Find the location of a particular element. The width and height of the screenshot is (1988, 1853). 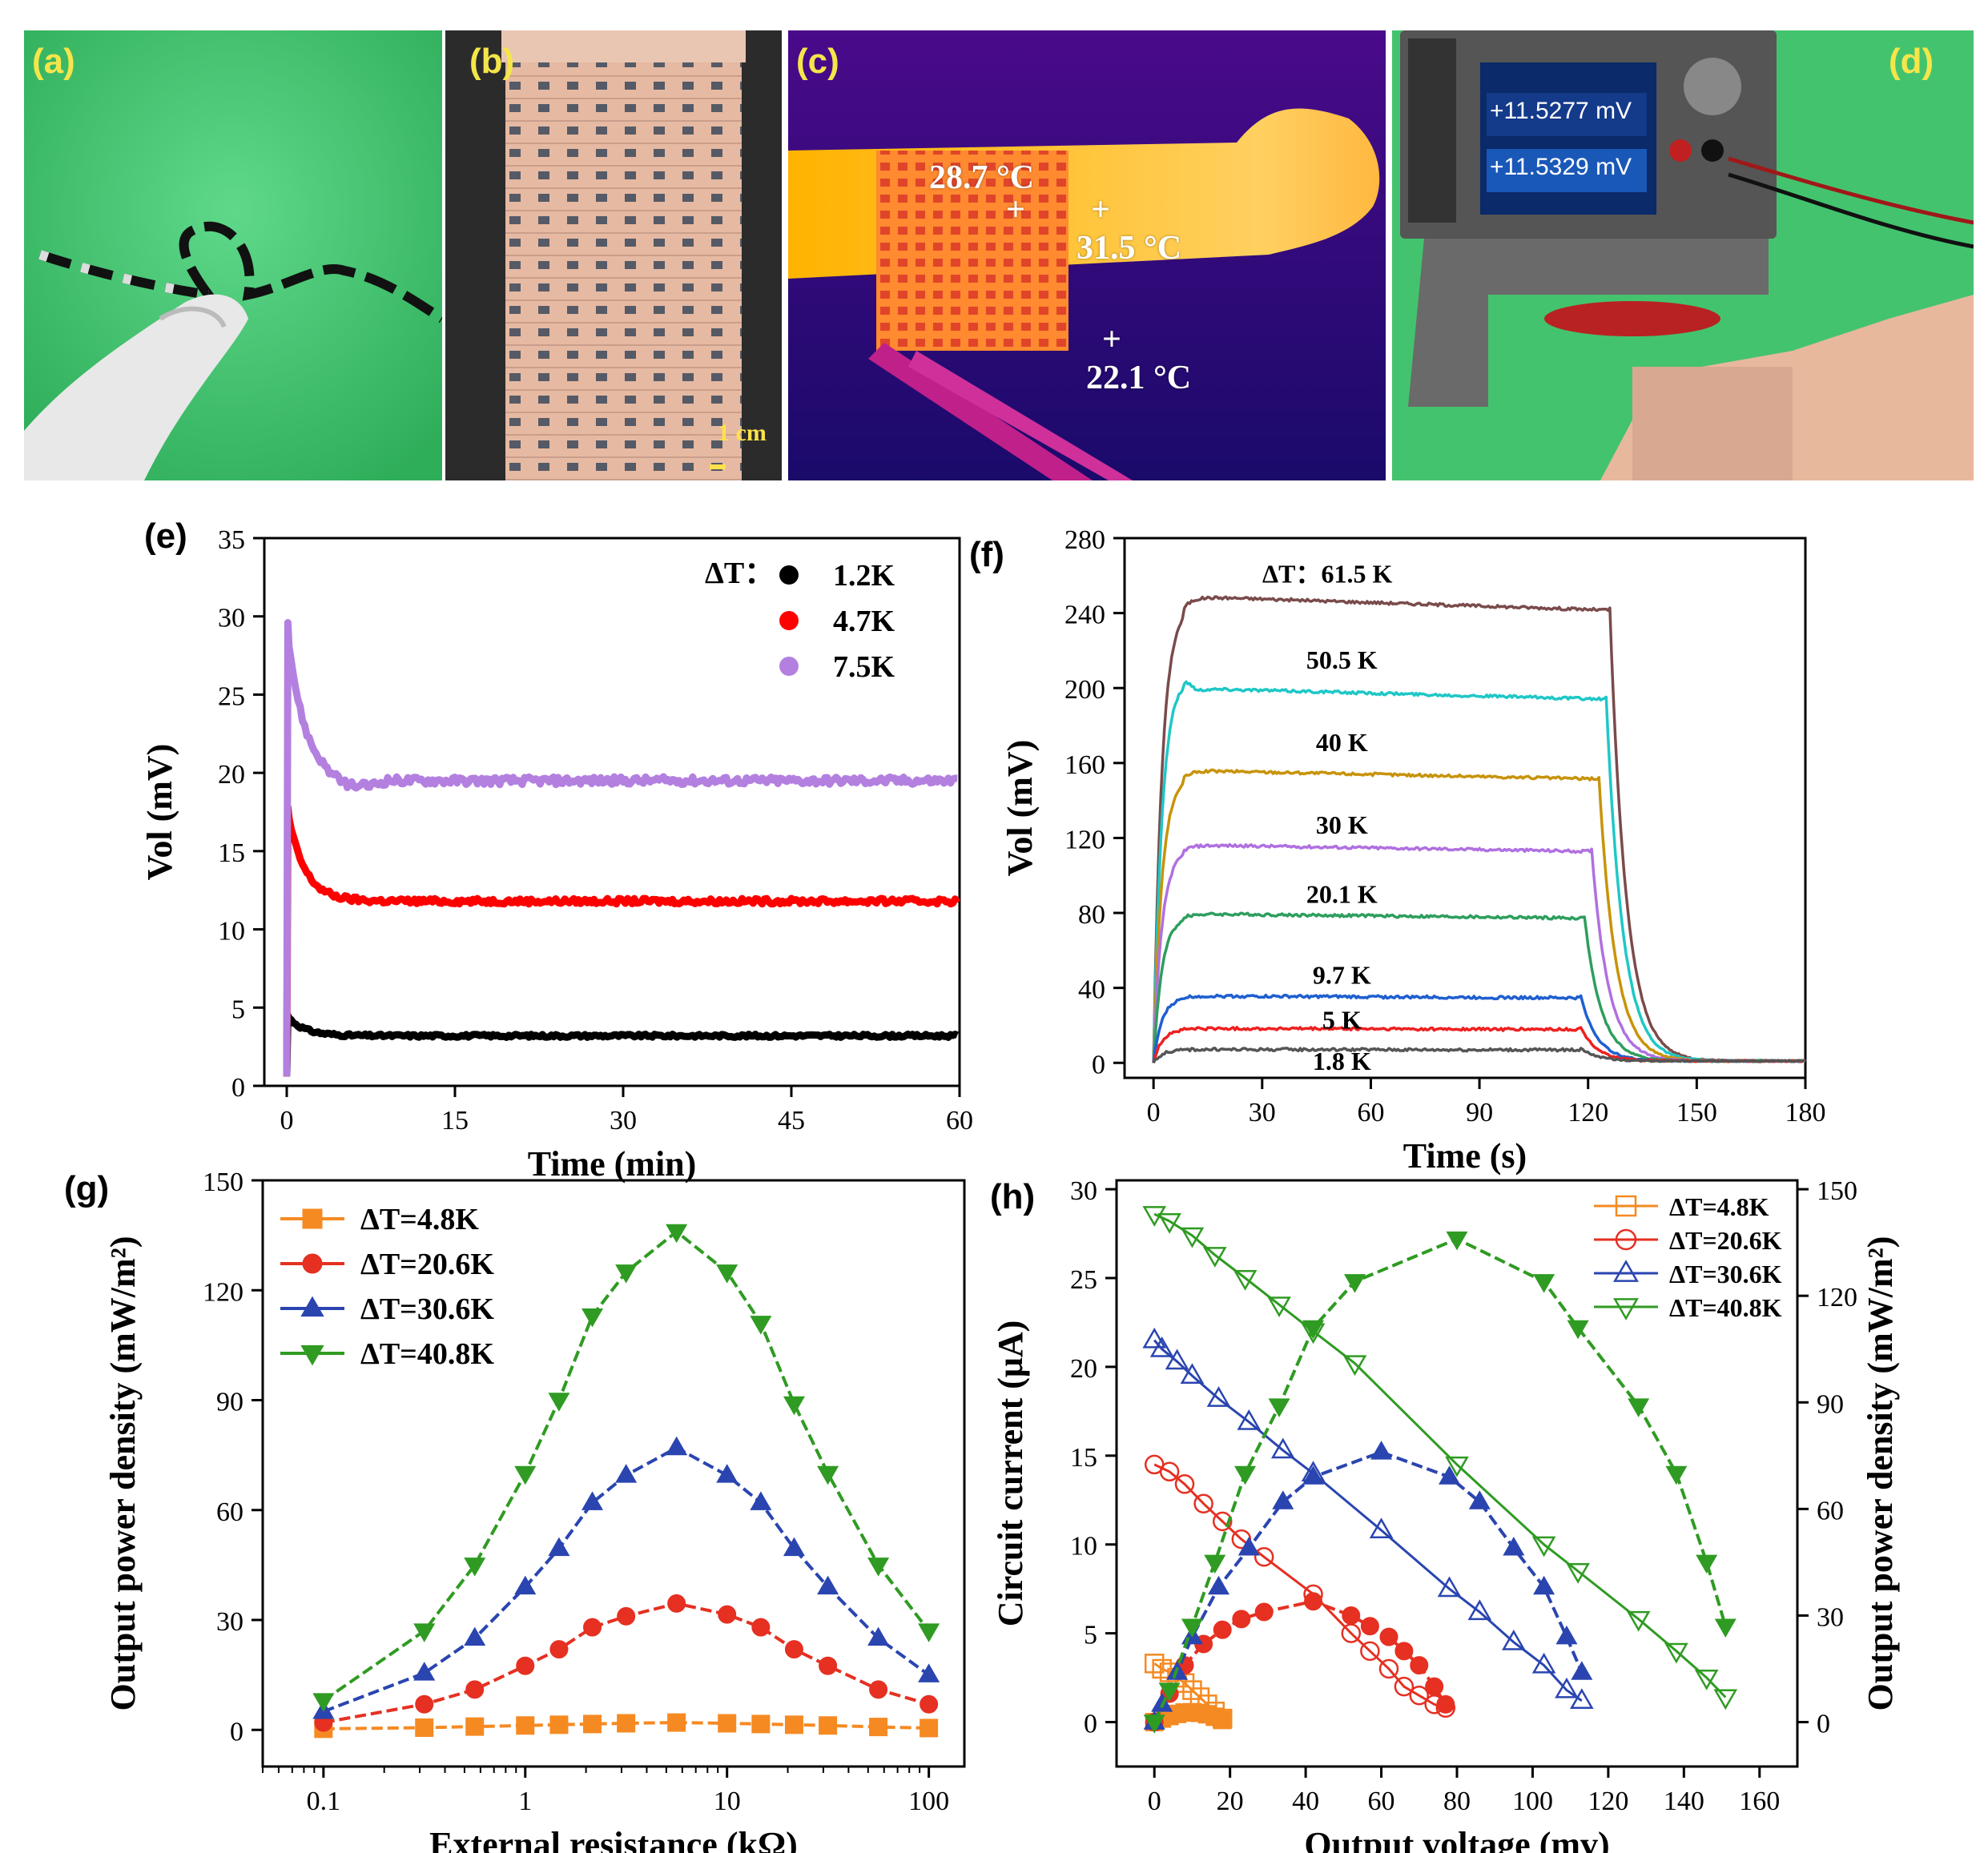

g-xtick-label: 1 is located at coordinates (525, 1802).